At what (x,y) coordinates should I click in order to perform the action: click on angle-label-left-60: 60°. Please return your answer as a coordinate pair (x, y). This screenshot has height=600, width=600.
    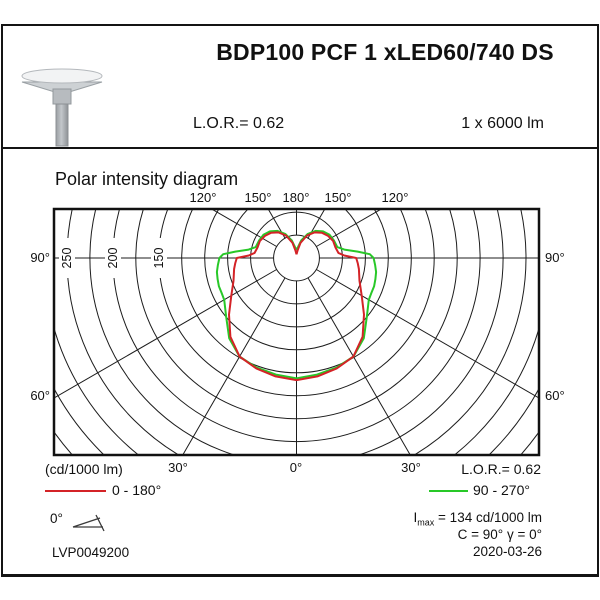
    Looking at the image, I should click on (40, 395).